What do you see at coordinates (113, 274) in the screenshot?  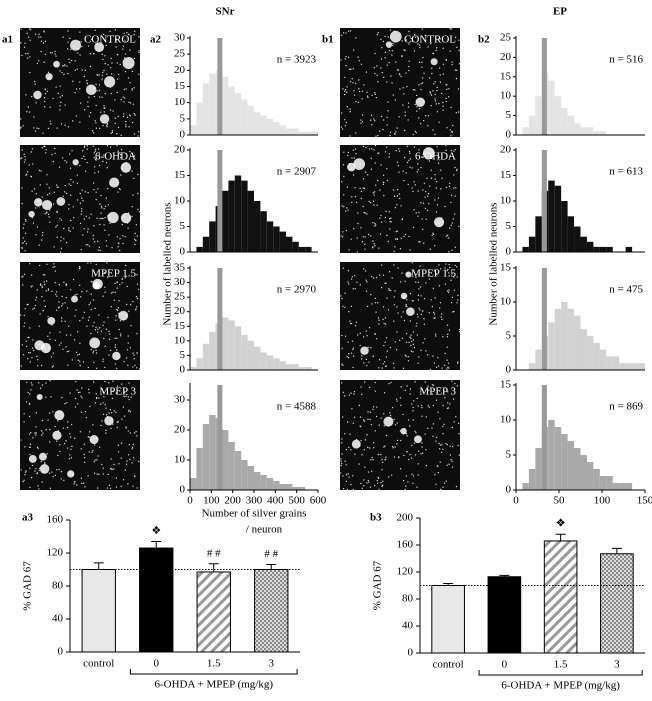 I see `micrograph-label: MPEP 1.5` at bounding box center [113, 274].